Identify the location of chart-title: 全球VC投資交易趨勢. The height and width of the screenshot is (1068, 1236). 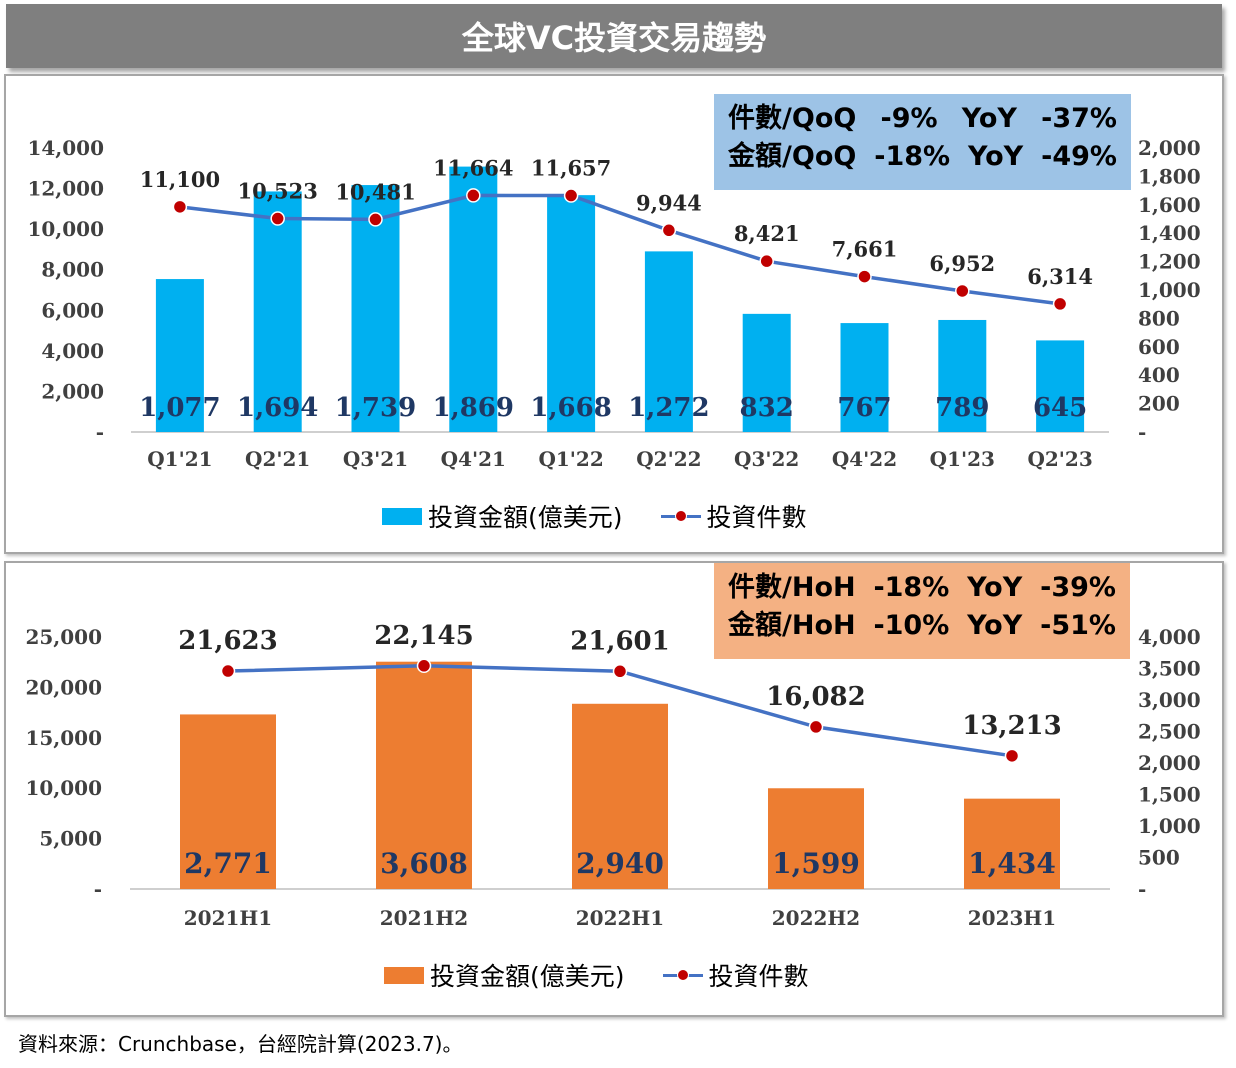
(614, 36).